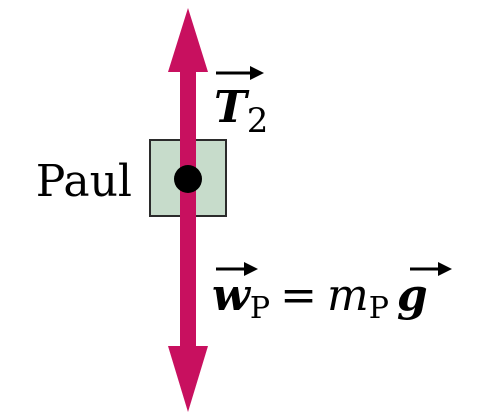 The width and height of the screenshot is (480, 420). Describe the element at coordinates (188, 379) in the screenshot. I see `weight-arrowhead` at that location.